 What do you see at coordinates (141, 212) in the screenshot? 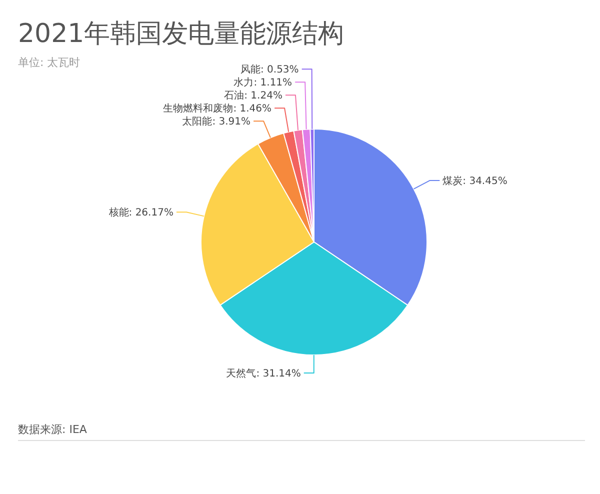
I see `slice-label: 核能: 26.17%` at bounding box center [141, 212].